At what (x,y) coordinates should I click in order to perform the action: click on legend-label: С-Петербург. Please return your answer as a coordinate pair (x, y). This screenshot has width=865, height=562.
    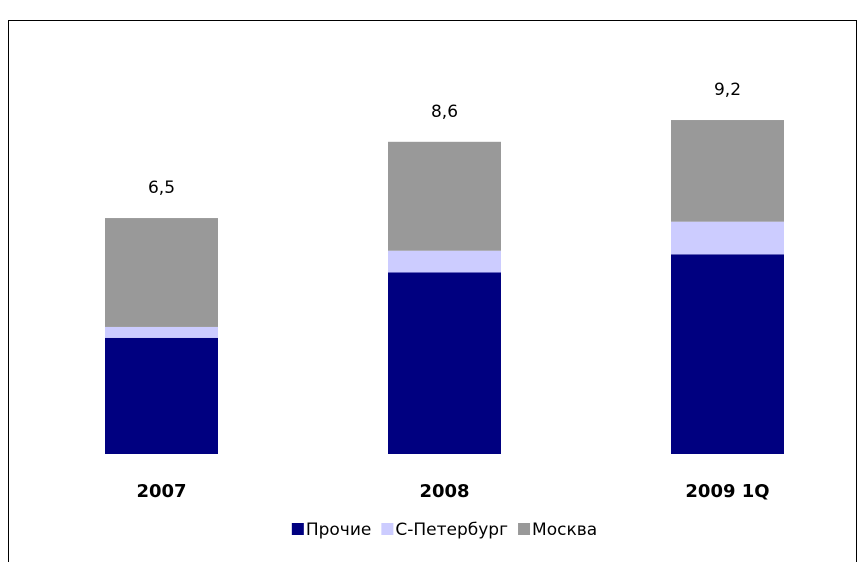
    Looking at the image, I should click on (451, 530).